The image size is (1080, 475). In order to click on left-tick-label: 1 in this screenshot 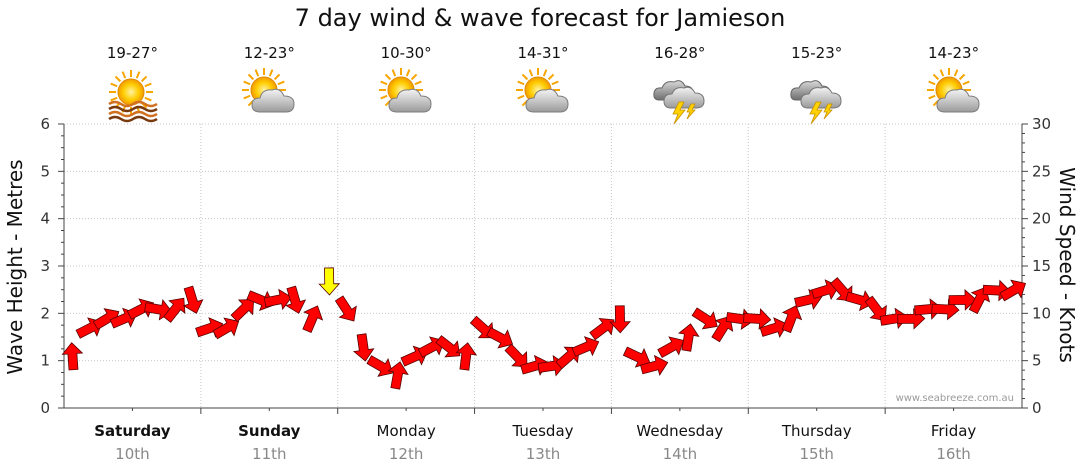, I will do `click(45, 361)`.